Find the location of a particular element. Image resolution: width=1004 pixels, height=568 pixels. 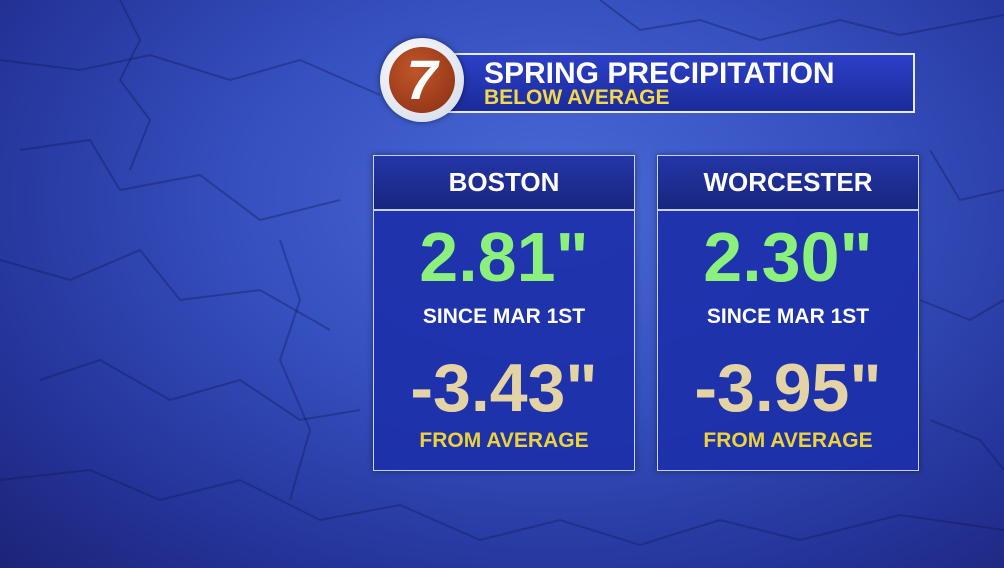

header-bar: SPRING PRECIPITATION BELOW AVERAGE is located at coordinates (677, 83).